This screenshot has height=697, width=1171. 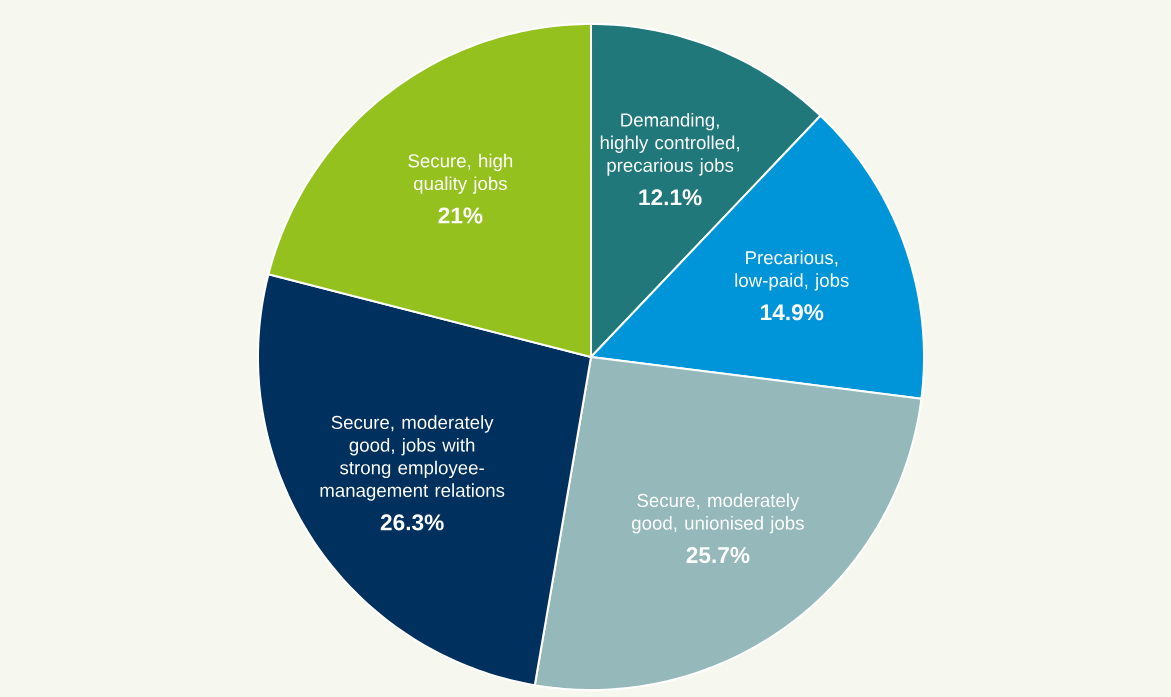 I want to click on data-label: 25.7%, so click(x=718, y=555).